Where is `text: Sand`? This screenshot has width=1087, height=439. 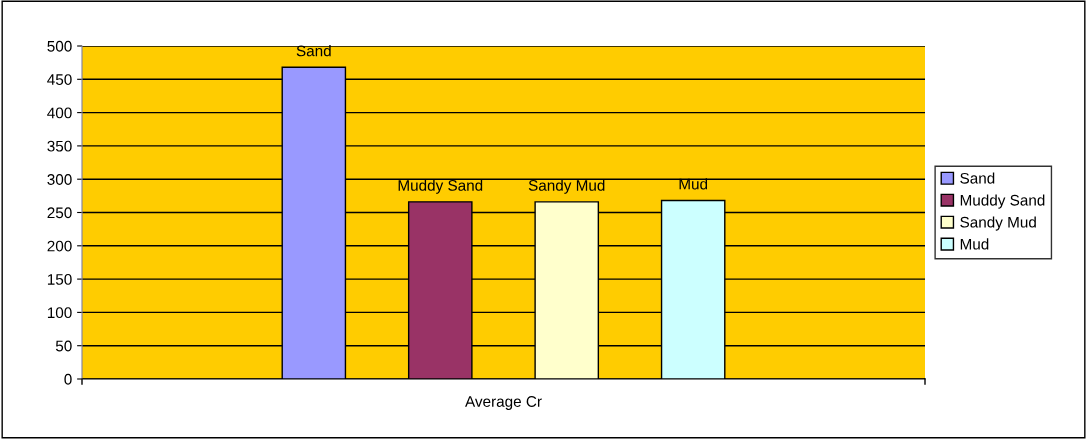 text: Sand is located at coordinates (313, 51).